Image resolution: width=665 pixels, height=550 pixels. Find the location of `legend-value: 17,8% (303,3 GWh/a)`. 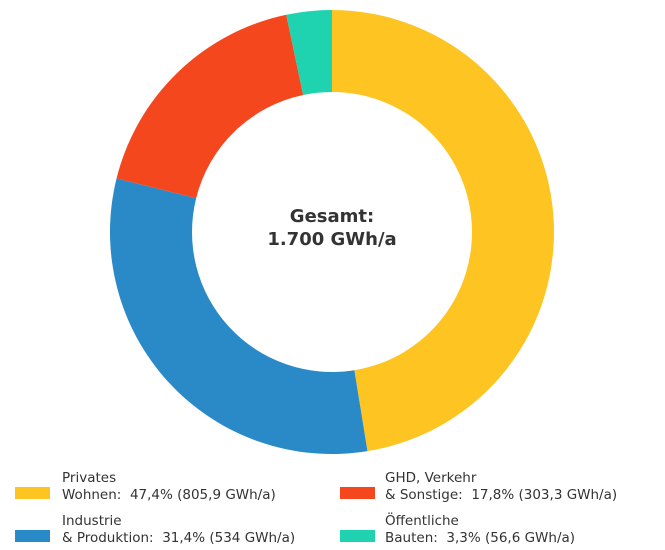

legend-value: 17,8% (303,3 GWh/a) is located at coordinates (544, 495).